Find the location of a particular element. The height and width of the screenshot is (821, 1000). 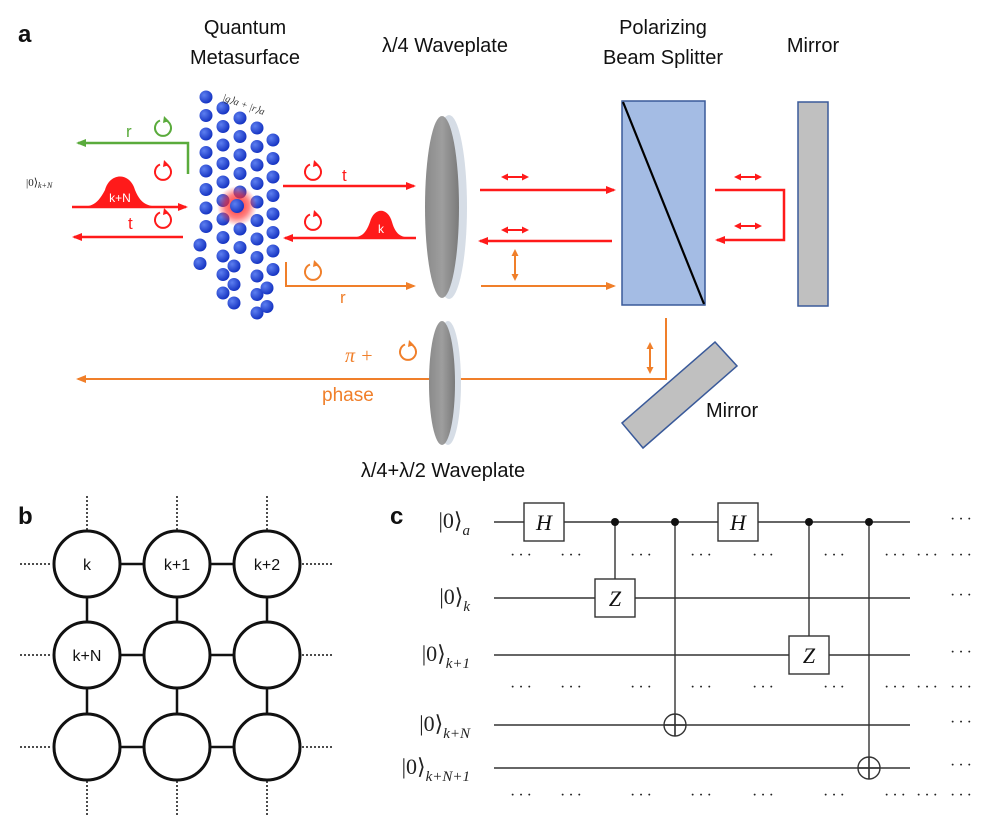

pbs-diagonal is located at coordinates (663, 203).